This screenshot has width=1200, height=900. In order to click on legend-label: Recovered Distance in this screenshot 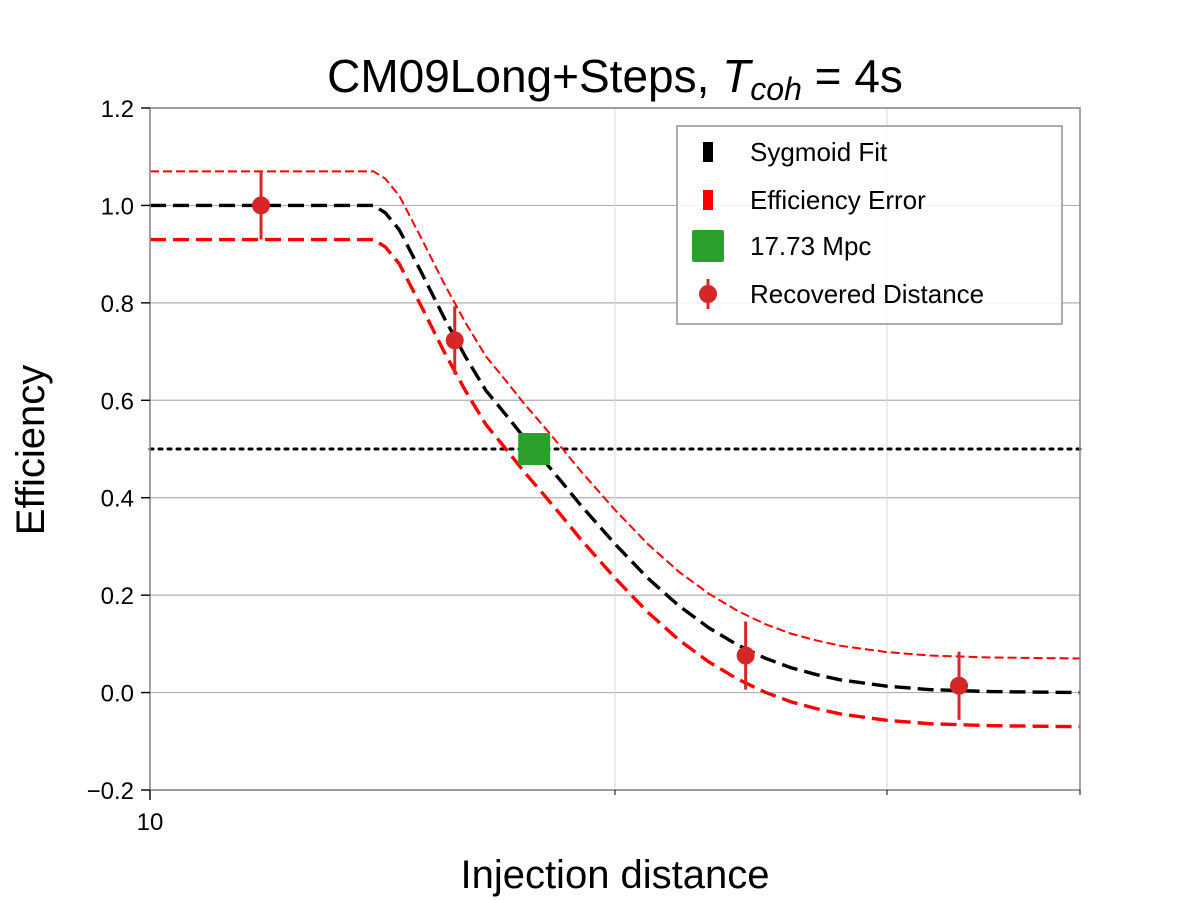, I will do `click(867, 294)`.